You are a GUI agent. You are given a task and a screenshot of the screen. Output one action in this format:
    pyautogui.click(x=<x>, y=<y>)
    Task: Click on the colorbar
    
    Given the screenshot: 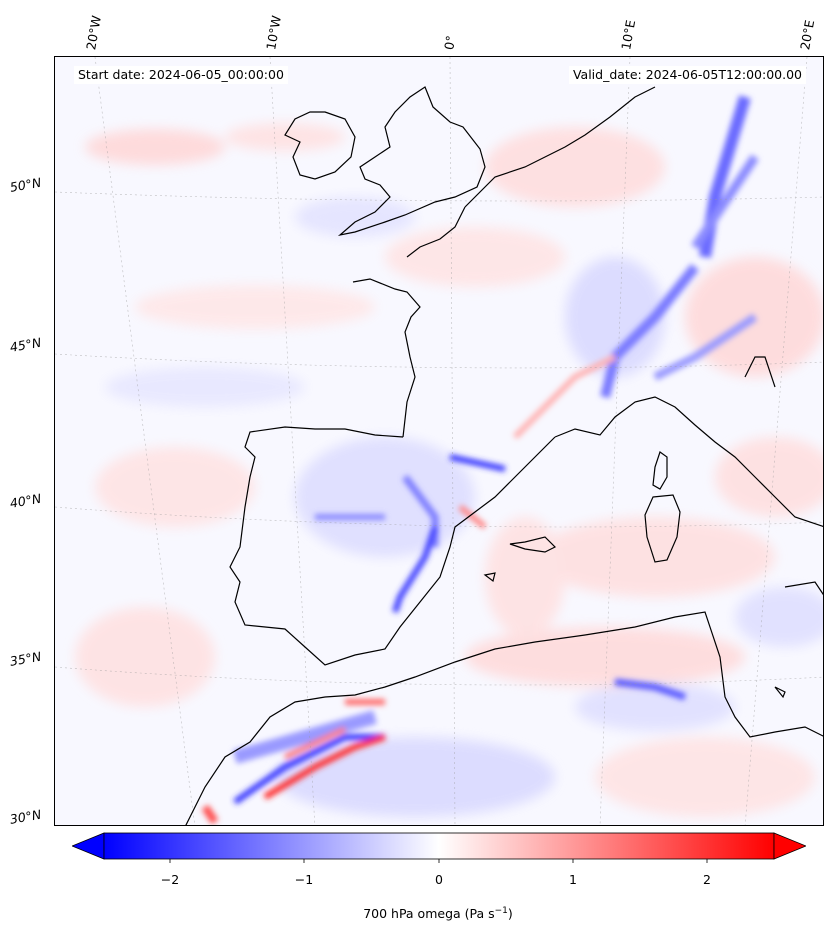 What is the action you would take?
    pyautogui.click(x=439, y=847)
    